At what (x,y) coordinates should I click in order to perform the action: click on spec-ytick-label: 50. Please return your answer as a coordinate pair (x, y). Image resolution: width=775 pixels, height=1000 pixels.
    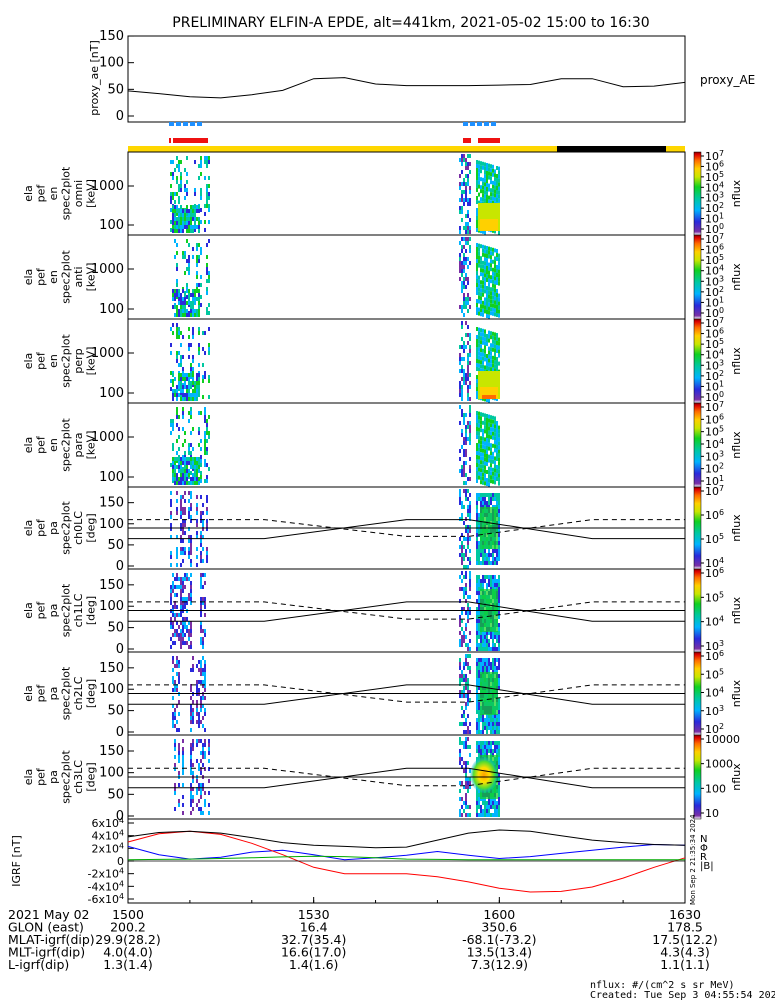
    Looking at the image, I should click on (115, 711).